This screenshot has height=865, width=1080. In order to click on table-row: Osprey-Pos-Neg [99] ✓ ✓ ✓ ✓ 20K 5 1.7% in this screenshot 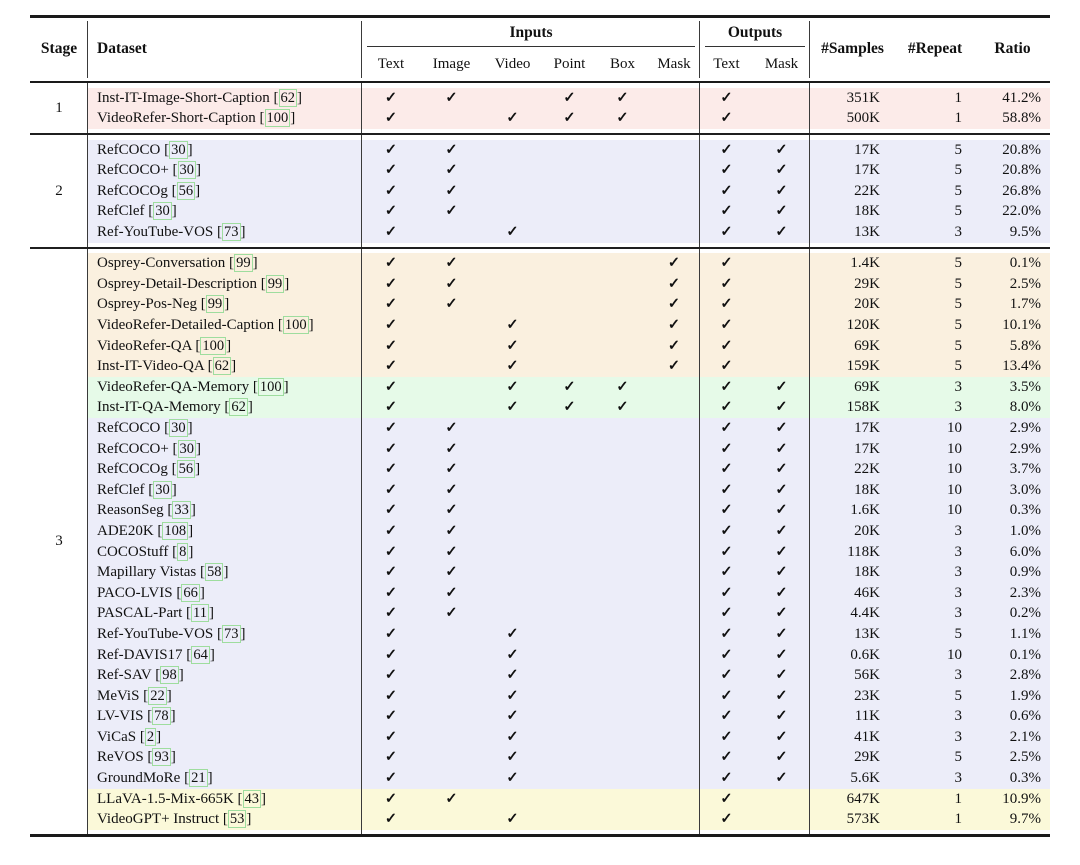, I will do `click(569, 304)`.